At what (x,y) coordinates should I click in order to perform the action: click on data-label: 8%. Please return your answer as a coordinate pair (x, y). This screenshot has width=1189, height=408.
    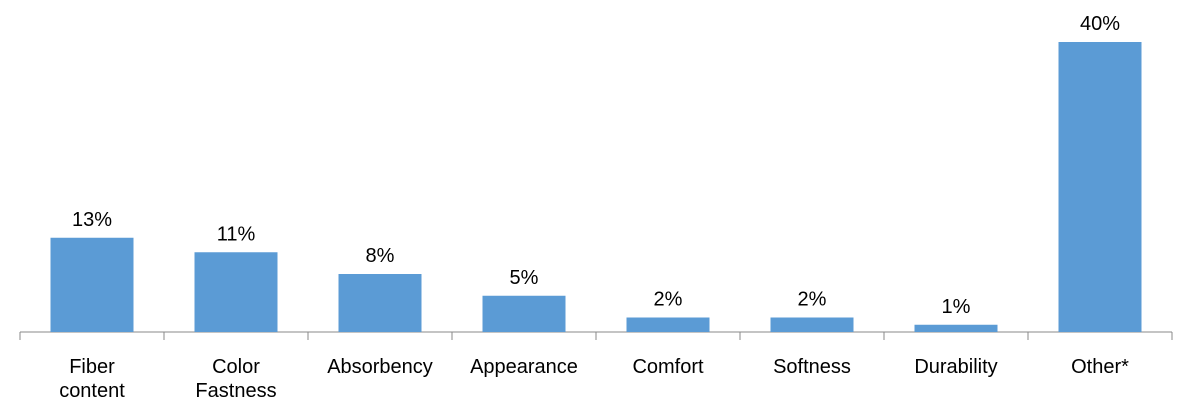
    Looking at the image, I should click on (380, 256).